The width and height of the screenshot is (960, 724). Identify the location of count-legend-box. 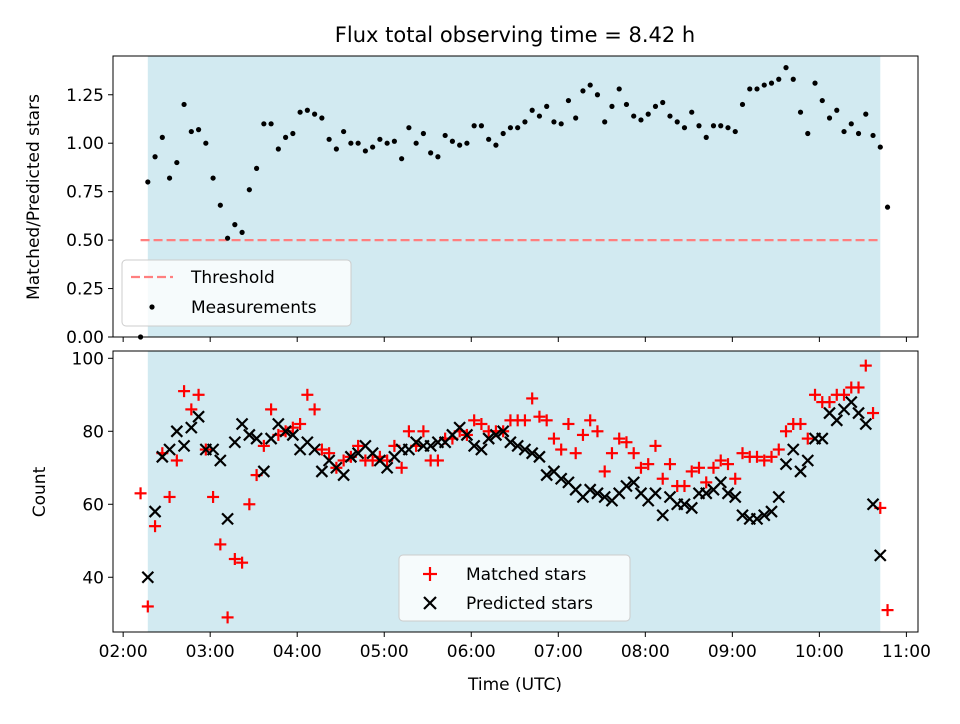
(514, 588).